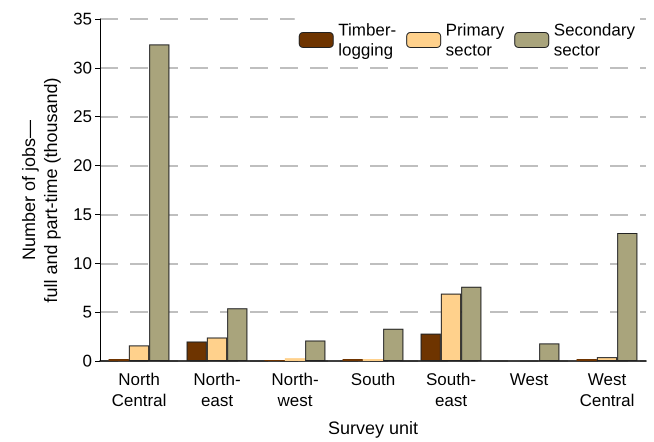 This screenshot has height=442, width=654. Describe the element at coordinates (82, 214) in the screenshot. I see `y-tick-label: 15` at that location.